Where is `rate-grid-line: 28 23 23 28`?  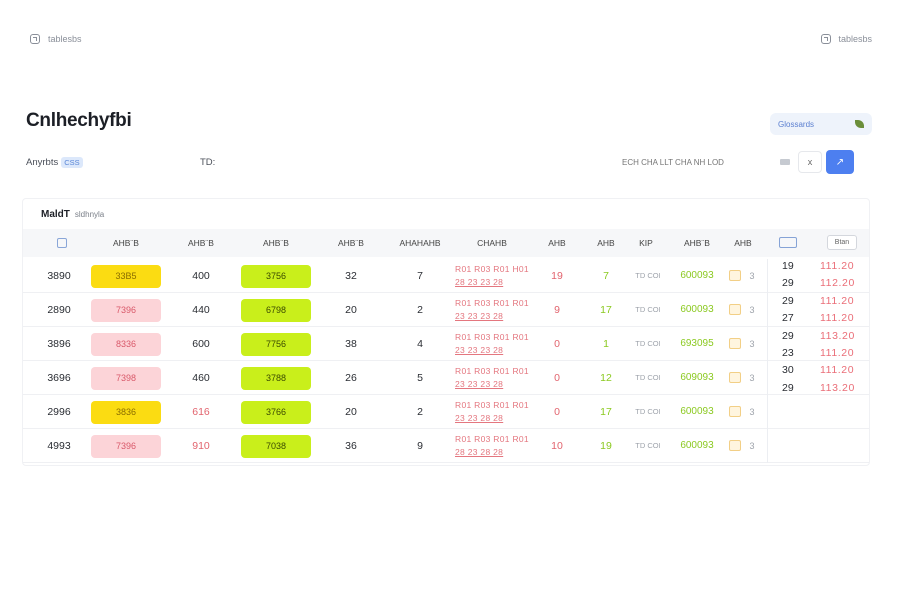
rate-grid-line: 28 23 23 28 is located at coordinates (479, 282).